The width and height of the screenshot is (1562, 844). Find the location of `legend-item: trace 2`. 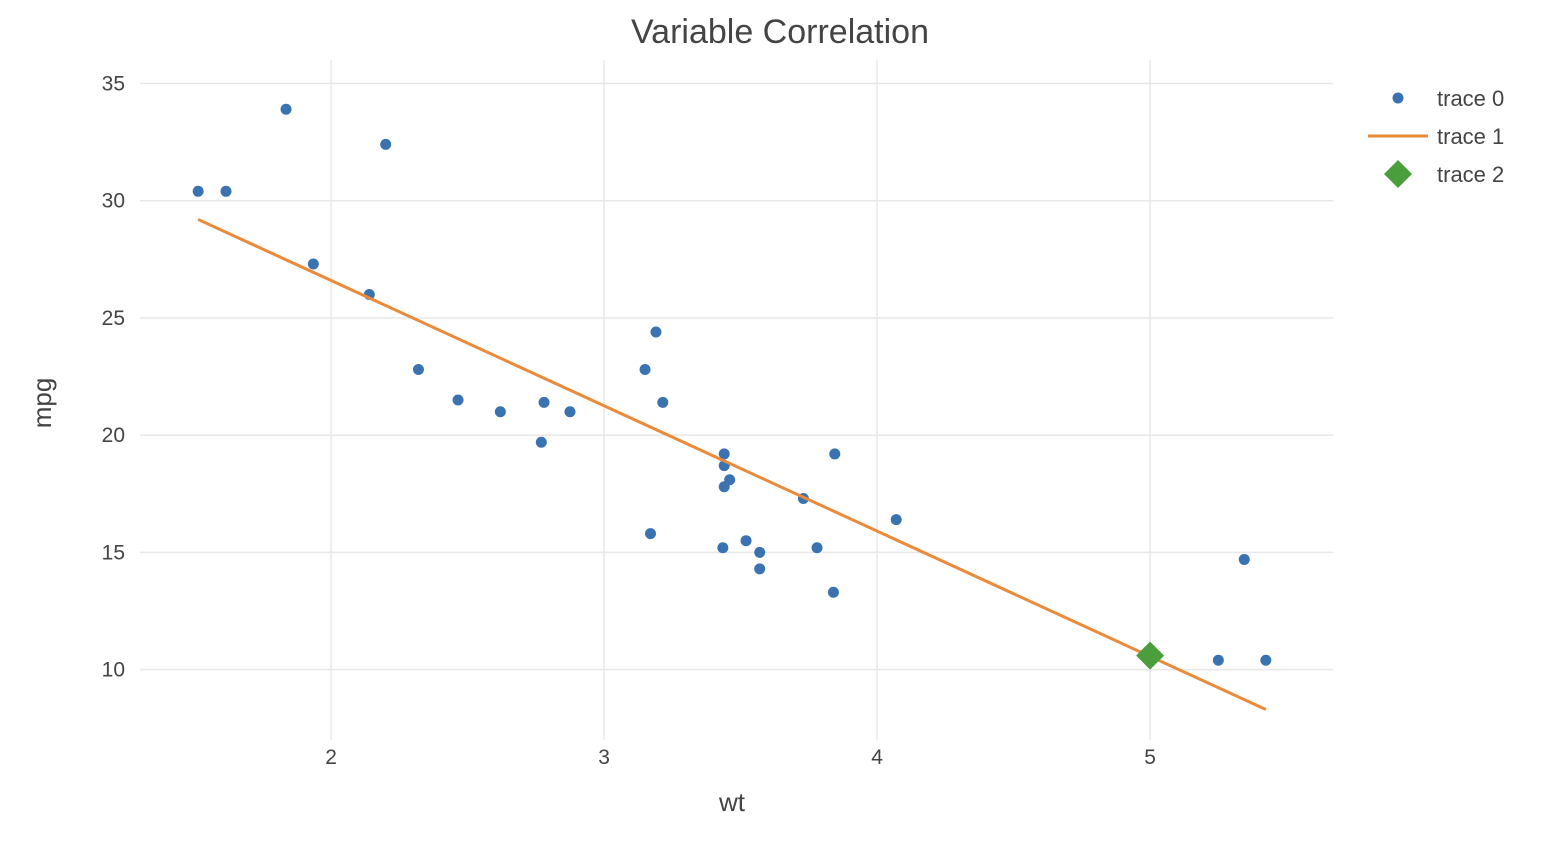

legend-item: trace 2 is located at coordinates (1444, 174).